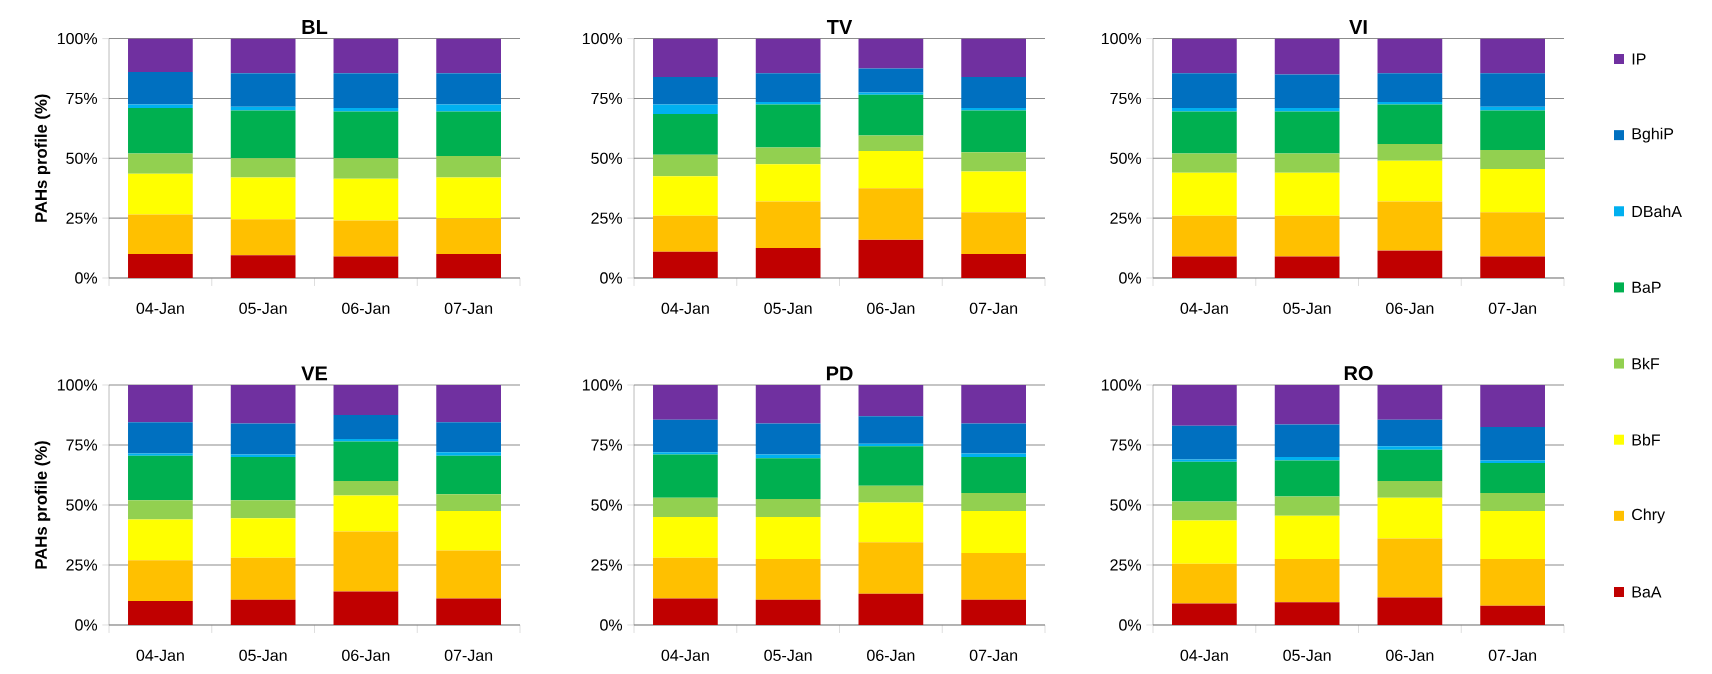  Describe the element at coordinates (82, 98) in the screenshot. I see `y-tick-label: 75%` at that location.